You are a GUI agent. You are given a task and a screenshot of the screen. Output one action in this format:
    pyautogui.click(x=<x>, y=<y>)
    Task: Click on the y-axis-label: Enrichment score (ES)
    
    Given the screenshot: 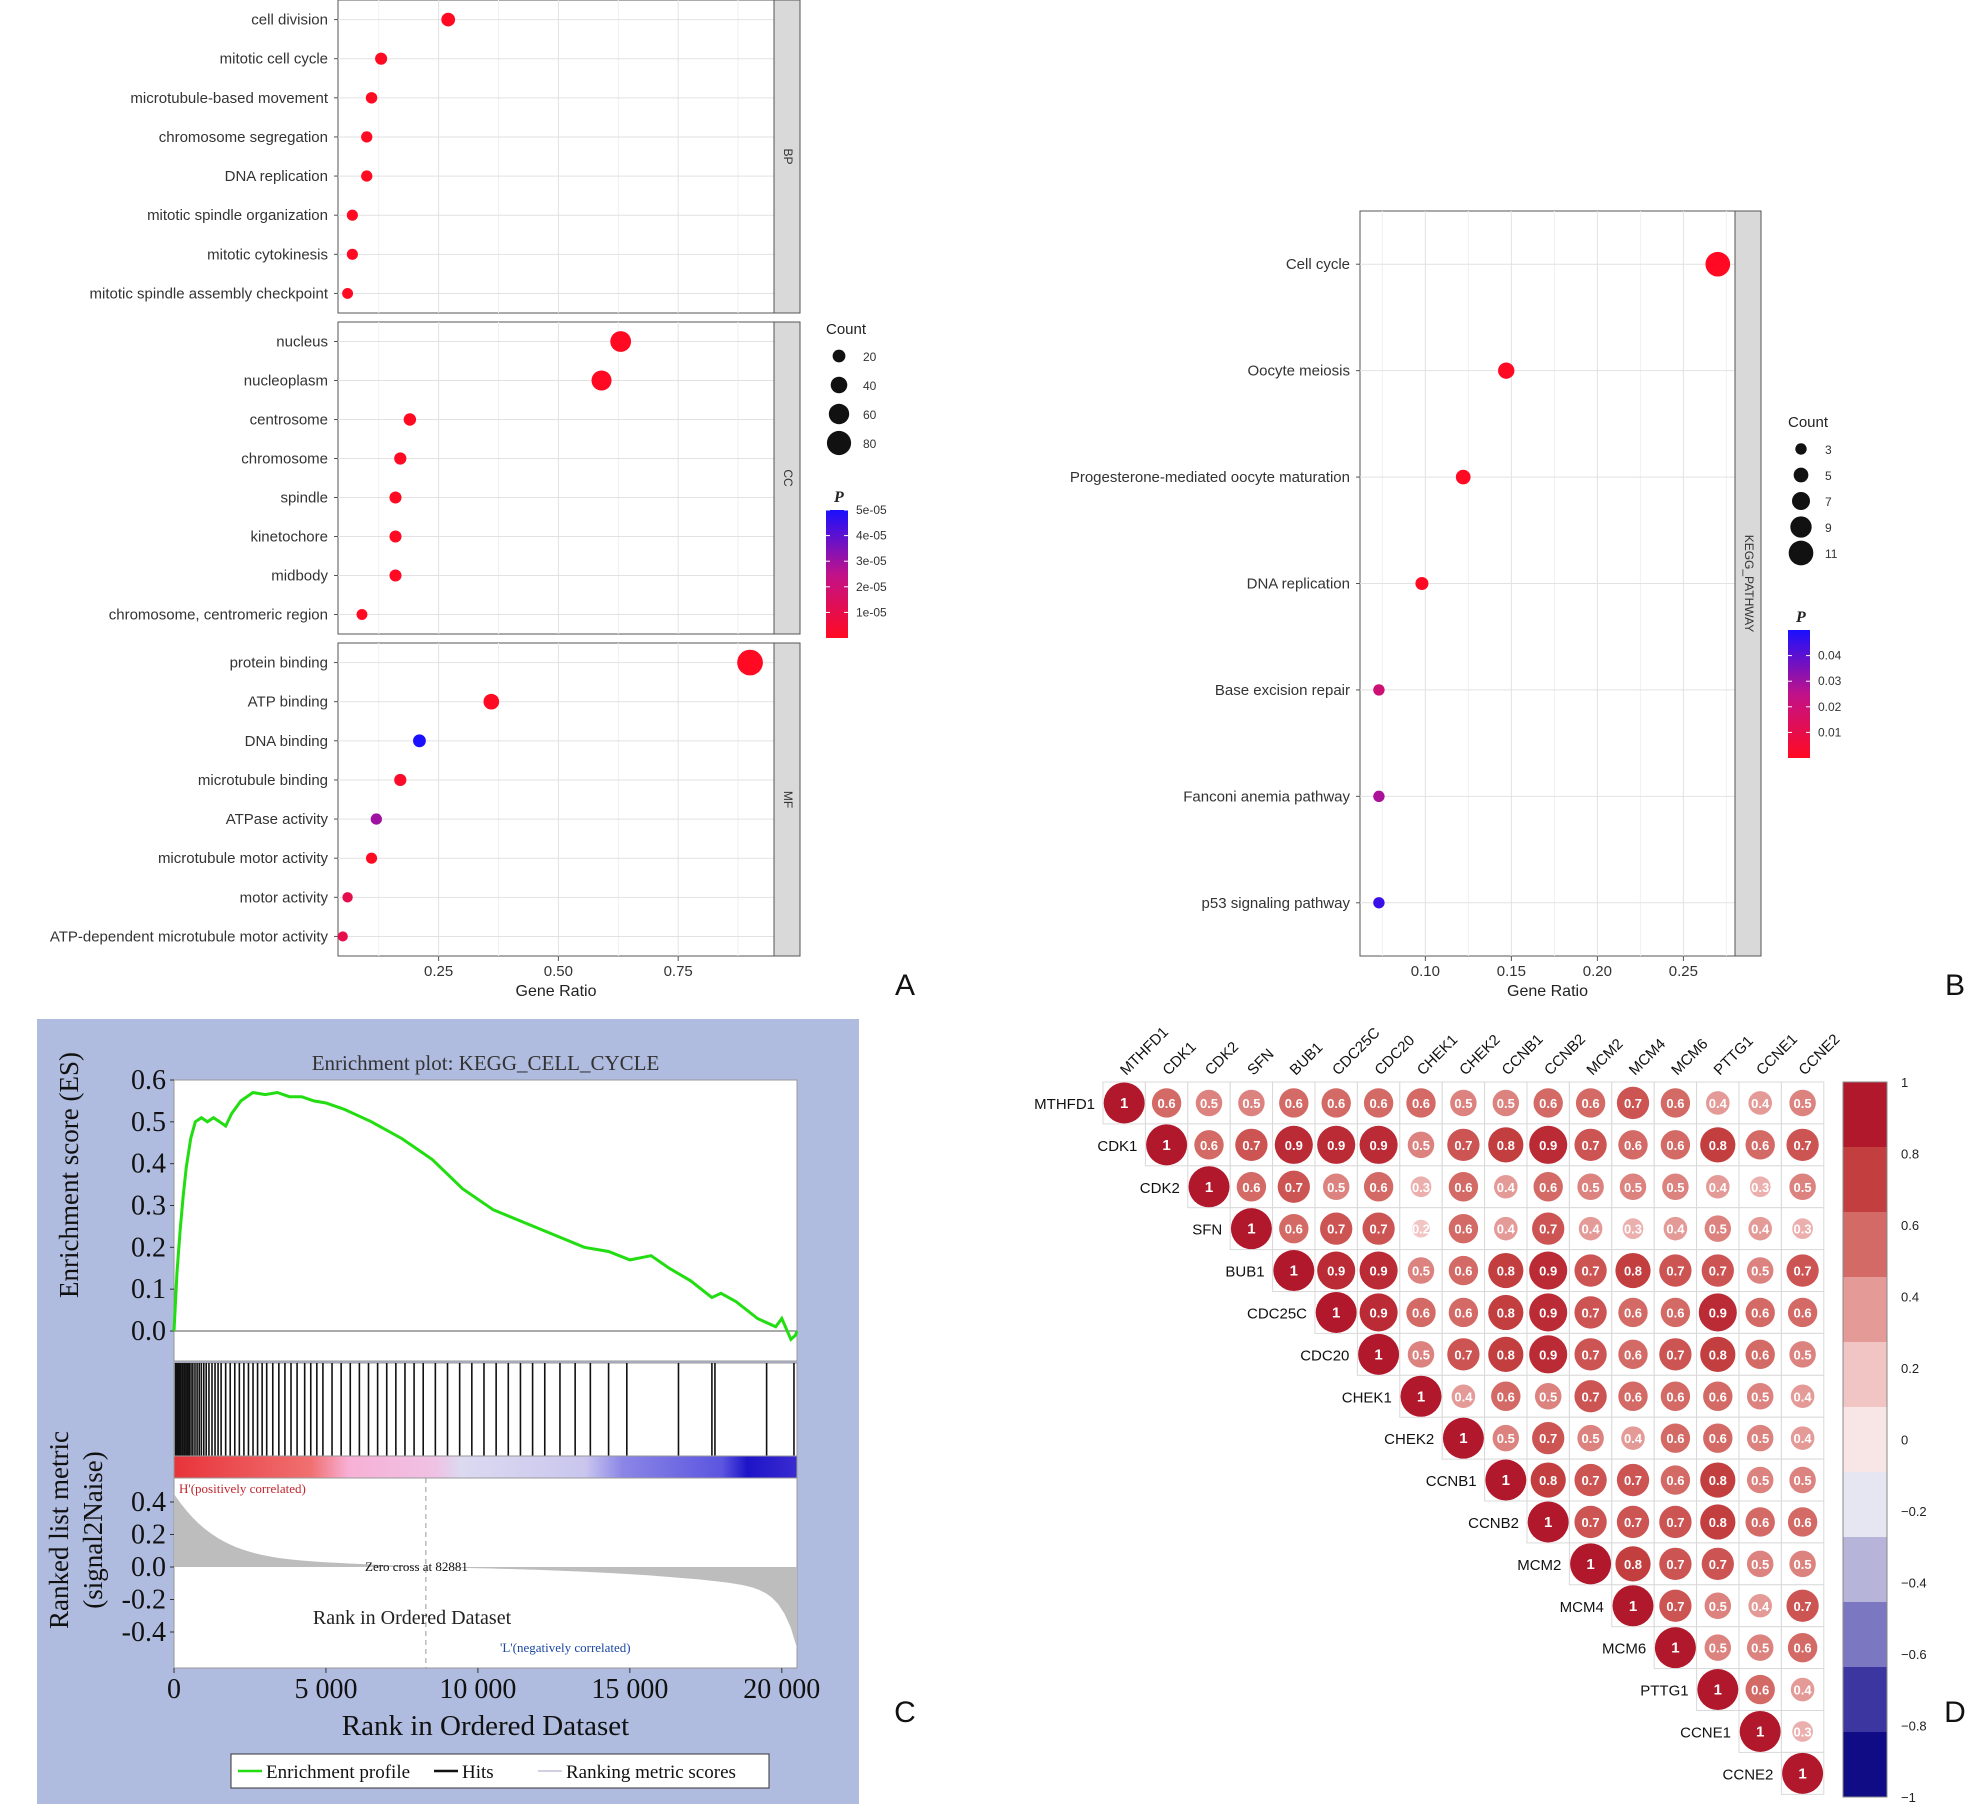 What is the action you would take?
    pyautogui.click(x=69, y=1175)
    